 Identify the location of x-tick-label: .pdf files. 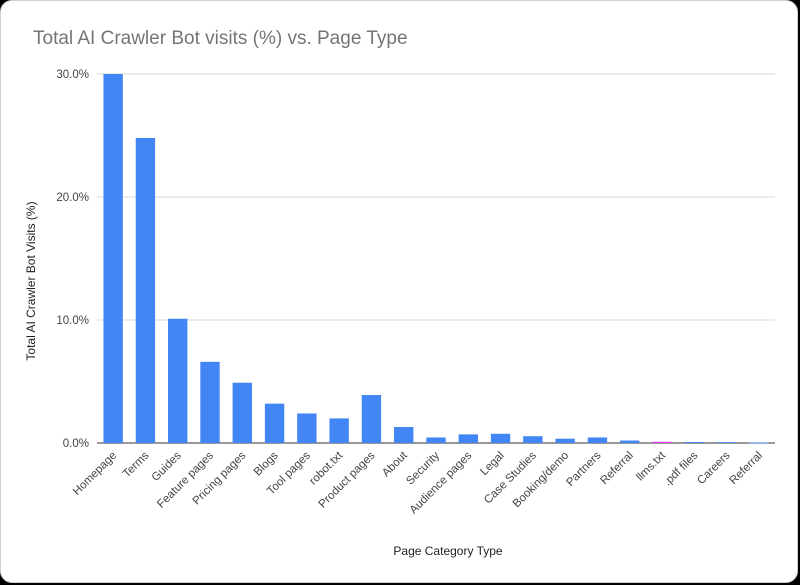
(681, 468).